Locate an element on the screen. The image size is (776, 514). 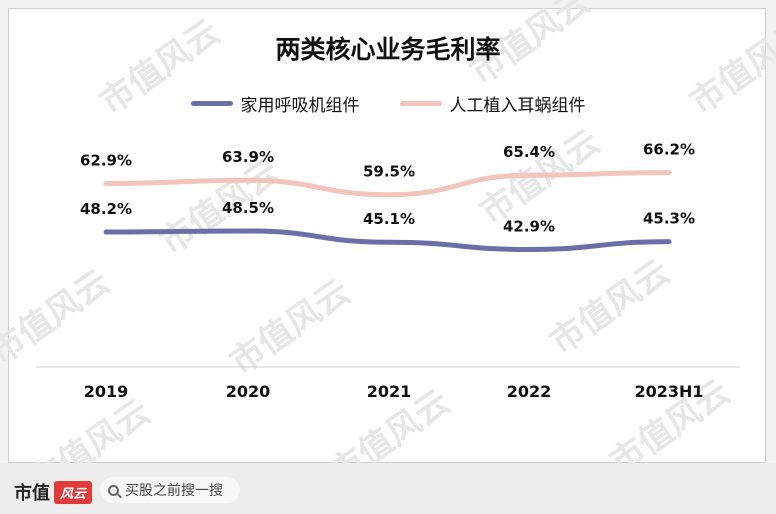
legend-item-cochlear: 人工植入耳蜗组件 is located at coordinates (492, 103).